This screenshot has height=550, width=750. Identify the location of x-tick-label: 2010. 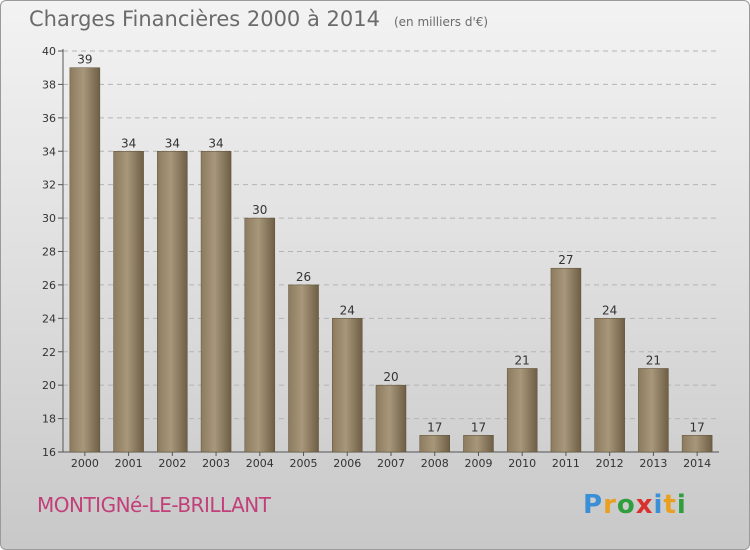
(522, 463).